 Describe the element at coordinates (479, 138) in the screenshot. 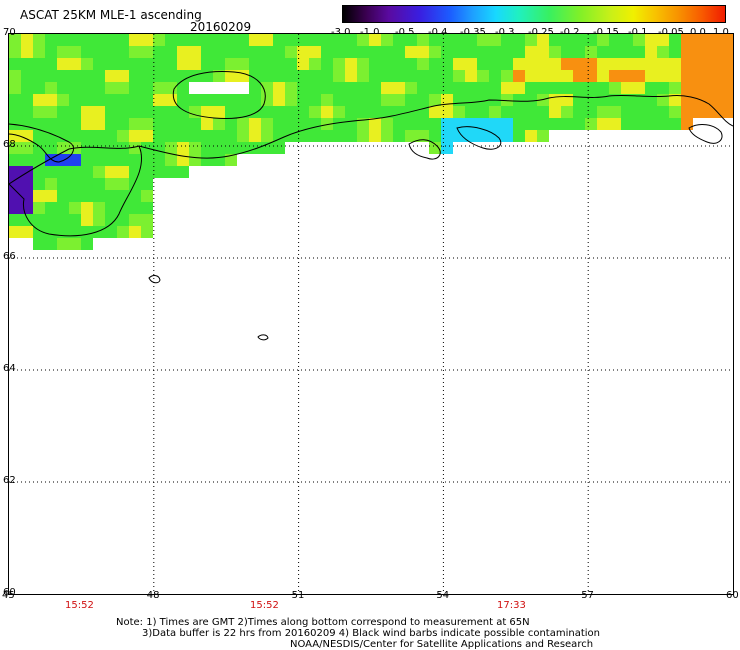

I see `island-east-b` at that location.